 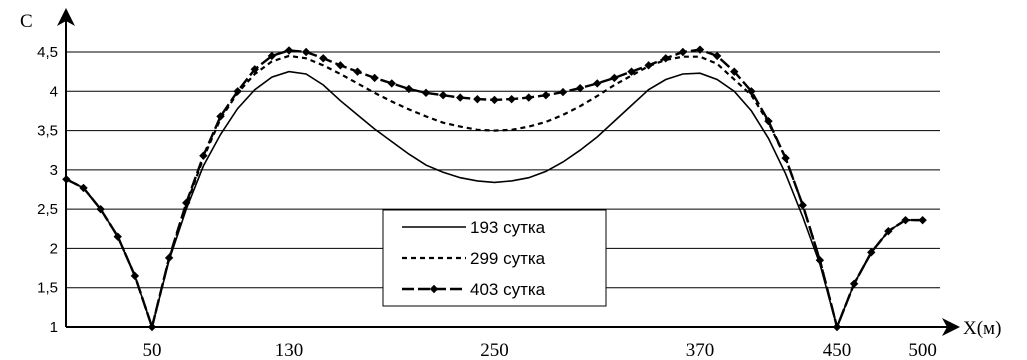 I want to click on x-tick-label: 500, so click(x=922, y=350).